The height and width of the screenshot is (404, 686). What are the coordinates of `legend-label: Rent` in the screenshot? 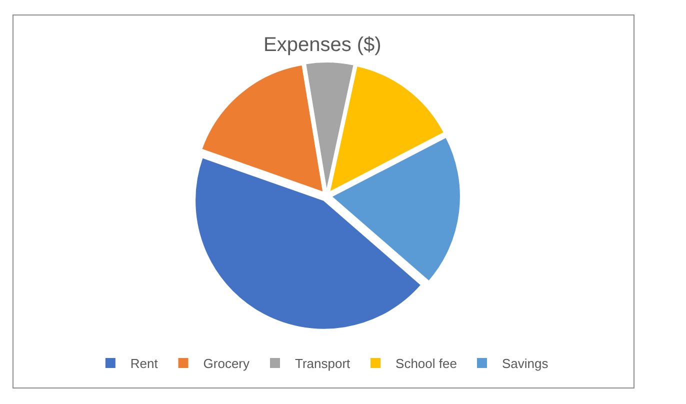 It's located at (144, 364).